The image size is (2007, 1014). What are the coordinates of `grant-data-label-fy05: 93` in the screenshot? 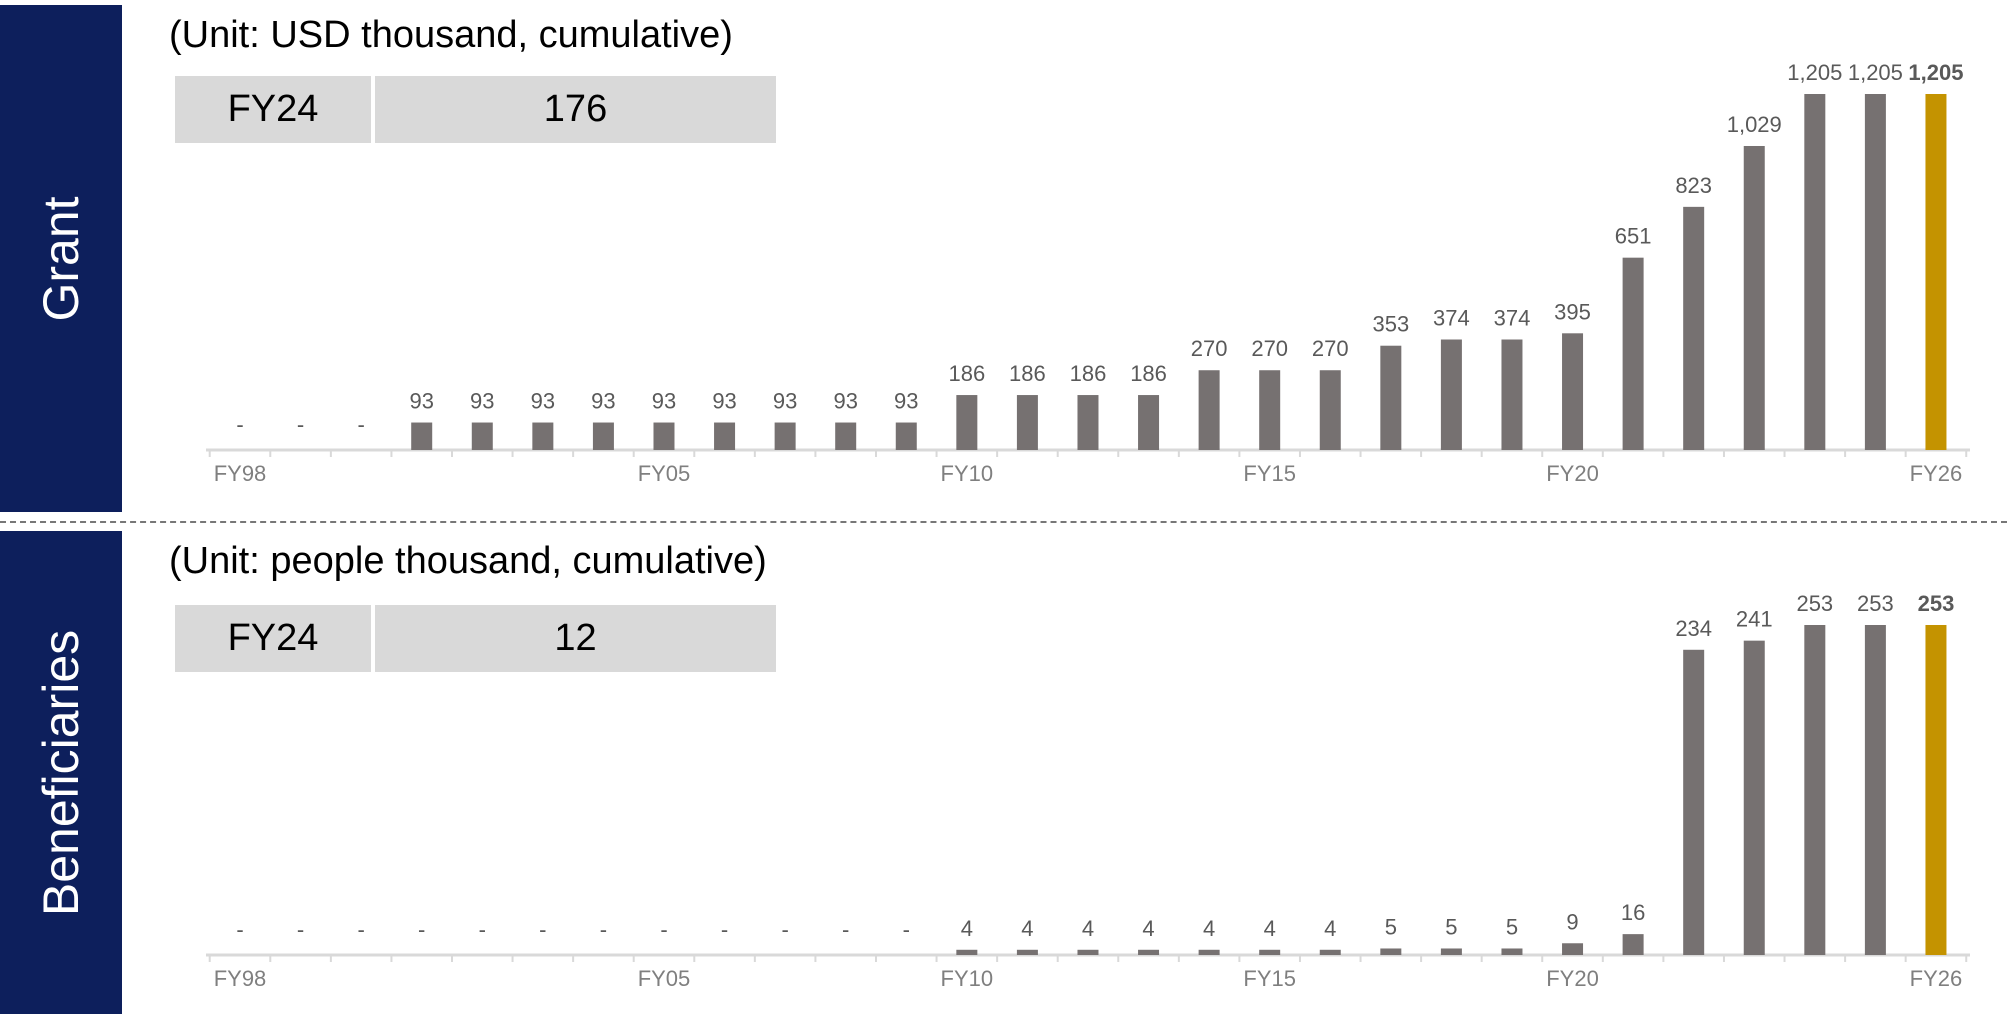 It's located at (664, 401).